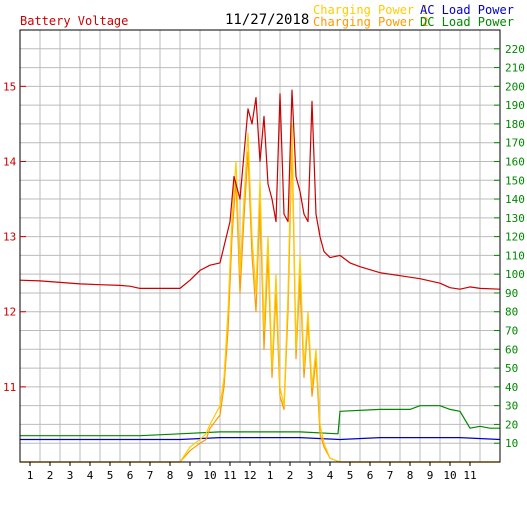 This screenshot has width=527, height=510. Describe the element at coordinates (515, 124) in the screenshot. I see `right-tick-label: 180` at that location.